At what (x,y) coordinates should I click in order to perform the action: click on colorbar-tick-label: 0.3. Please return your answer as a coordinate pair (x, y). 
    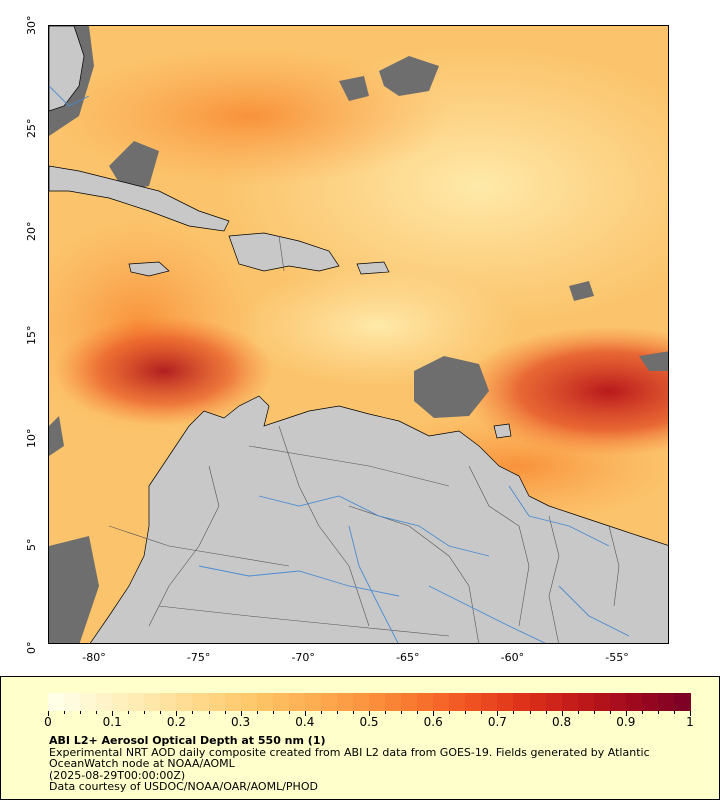
    Looking at the image, I should click on (241, 722).